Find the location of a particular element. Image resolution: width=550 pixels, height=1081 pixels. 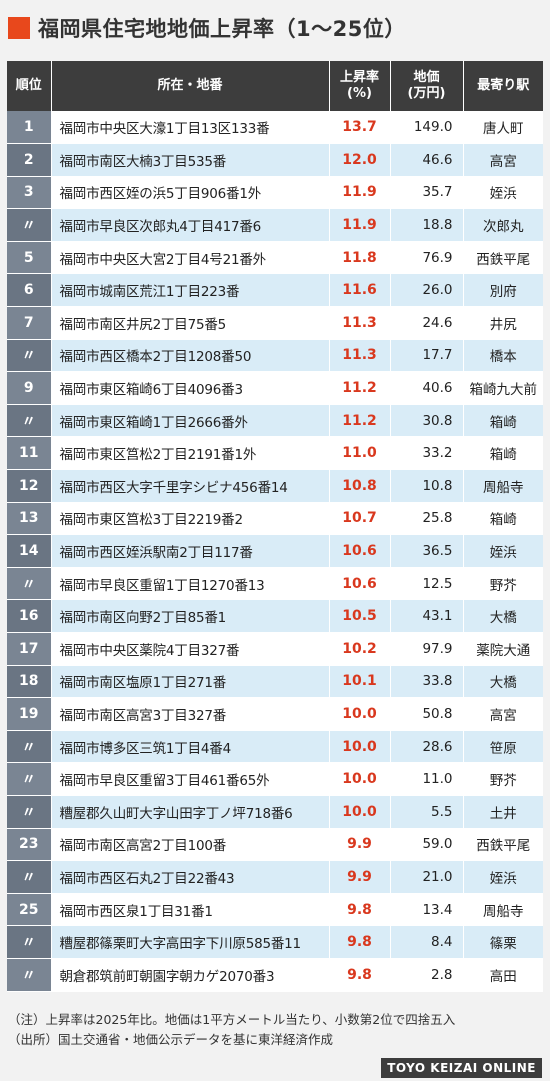

table-row: 23 福岡市南区高宮2丁目100番 9.9 59.0 西鉄平尾 is located at coordinates (275, 845).